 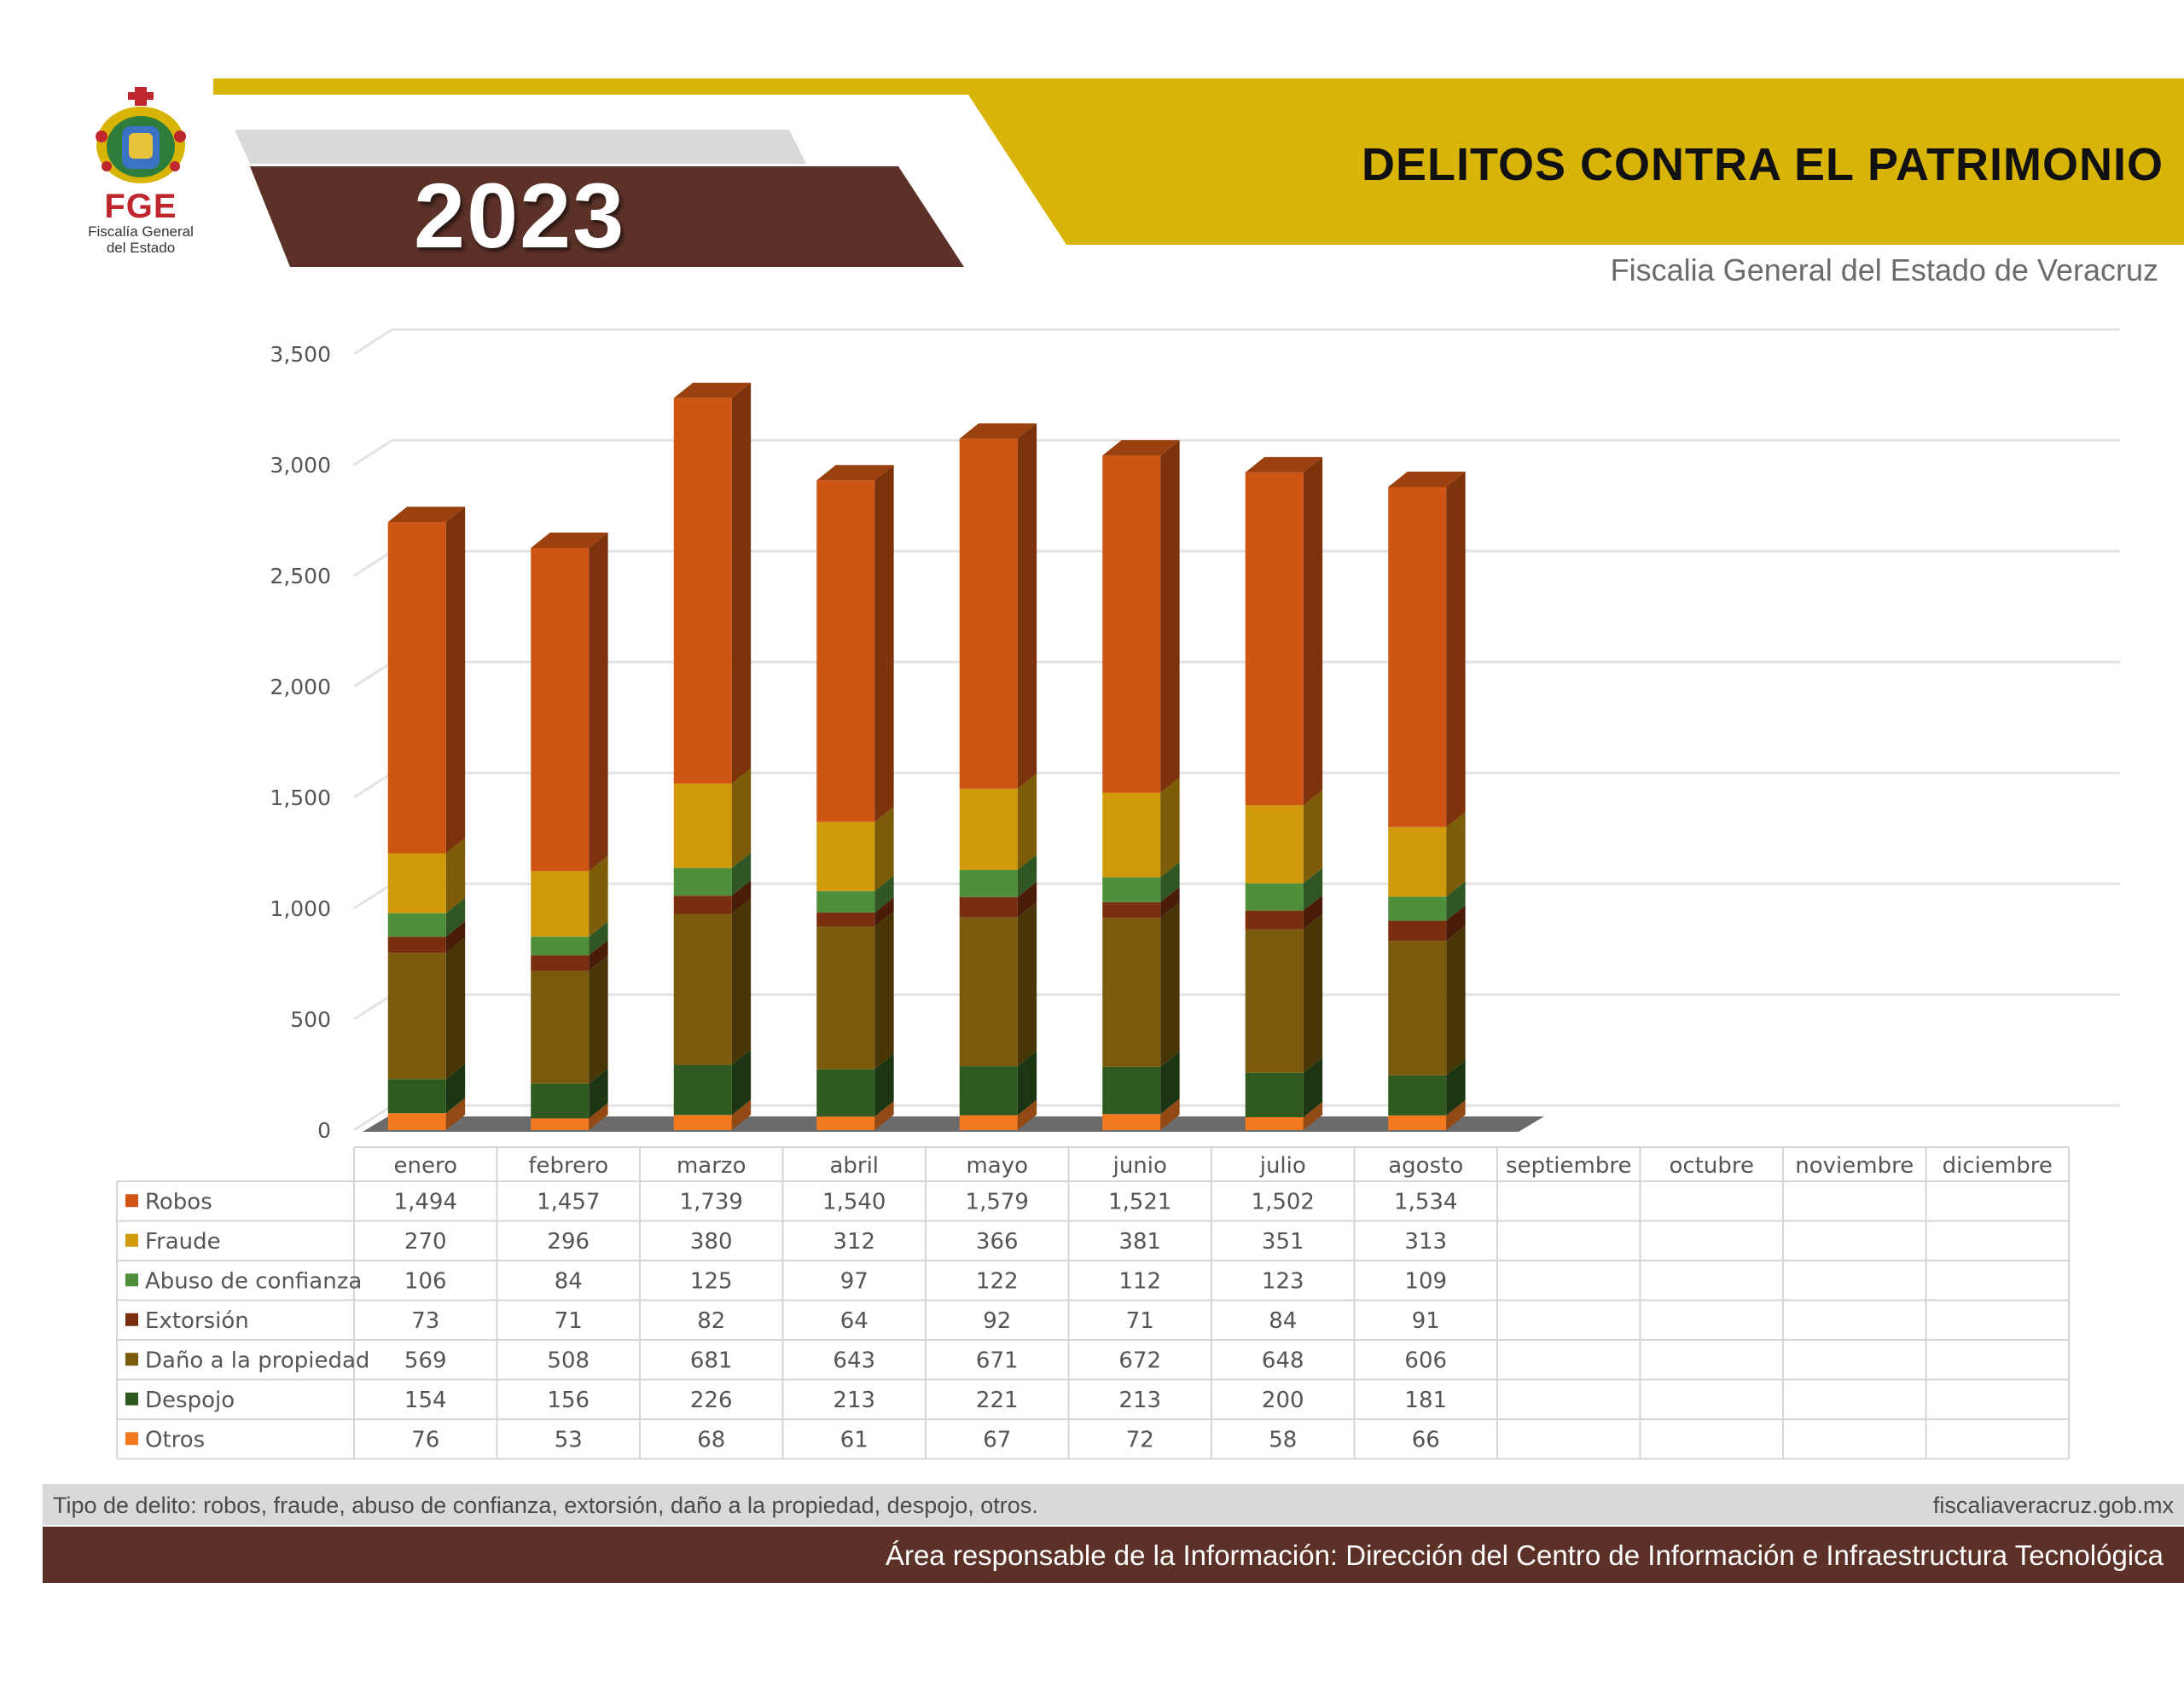 I want to click on footer-credit-bar, so click(x=1113, y=1555).